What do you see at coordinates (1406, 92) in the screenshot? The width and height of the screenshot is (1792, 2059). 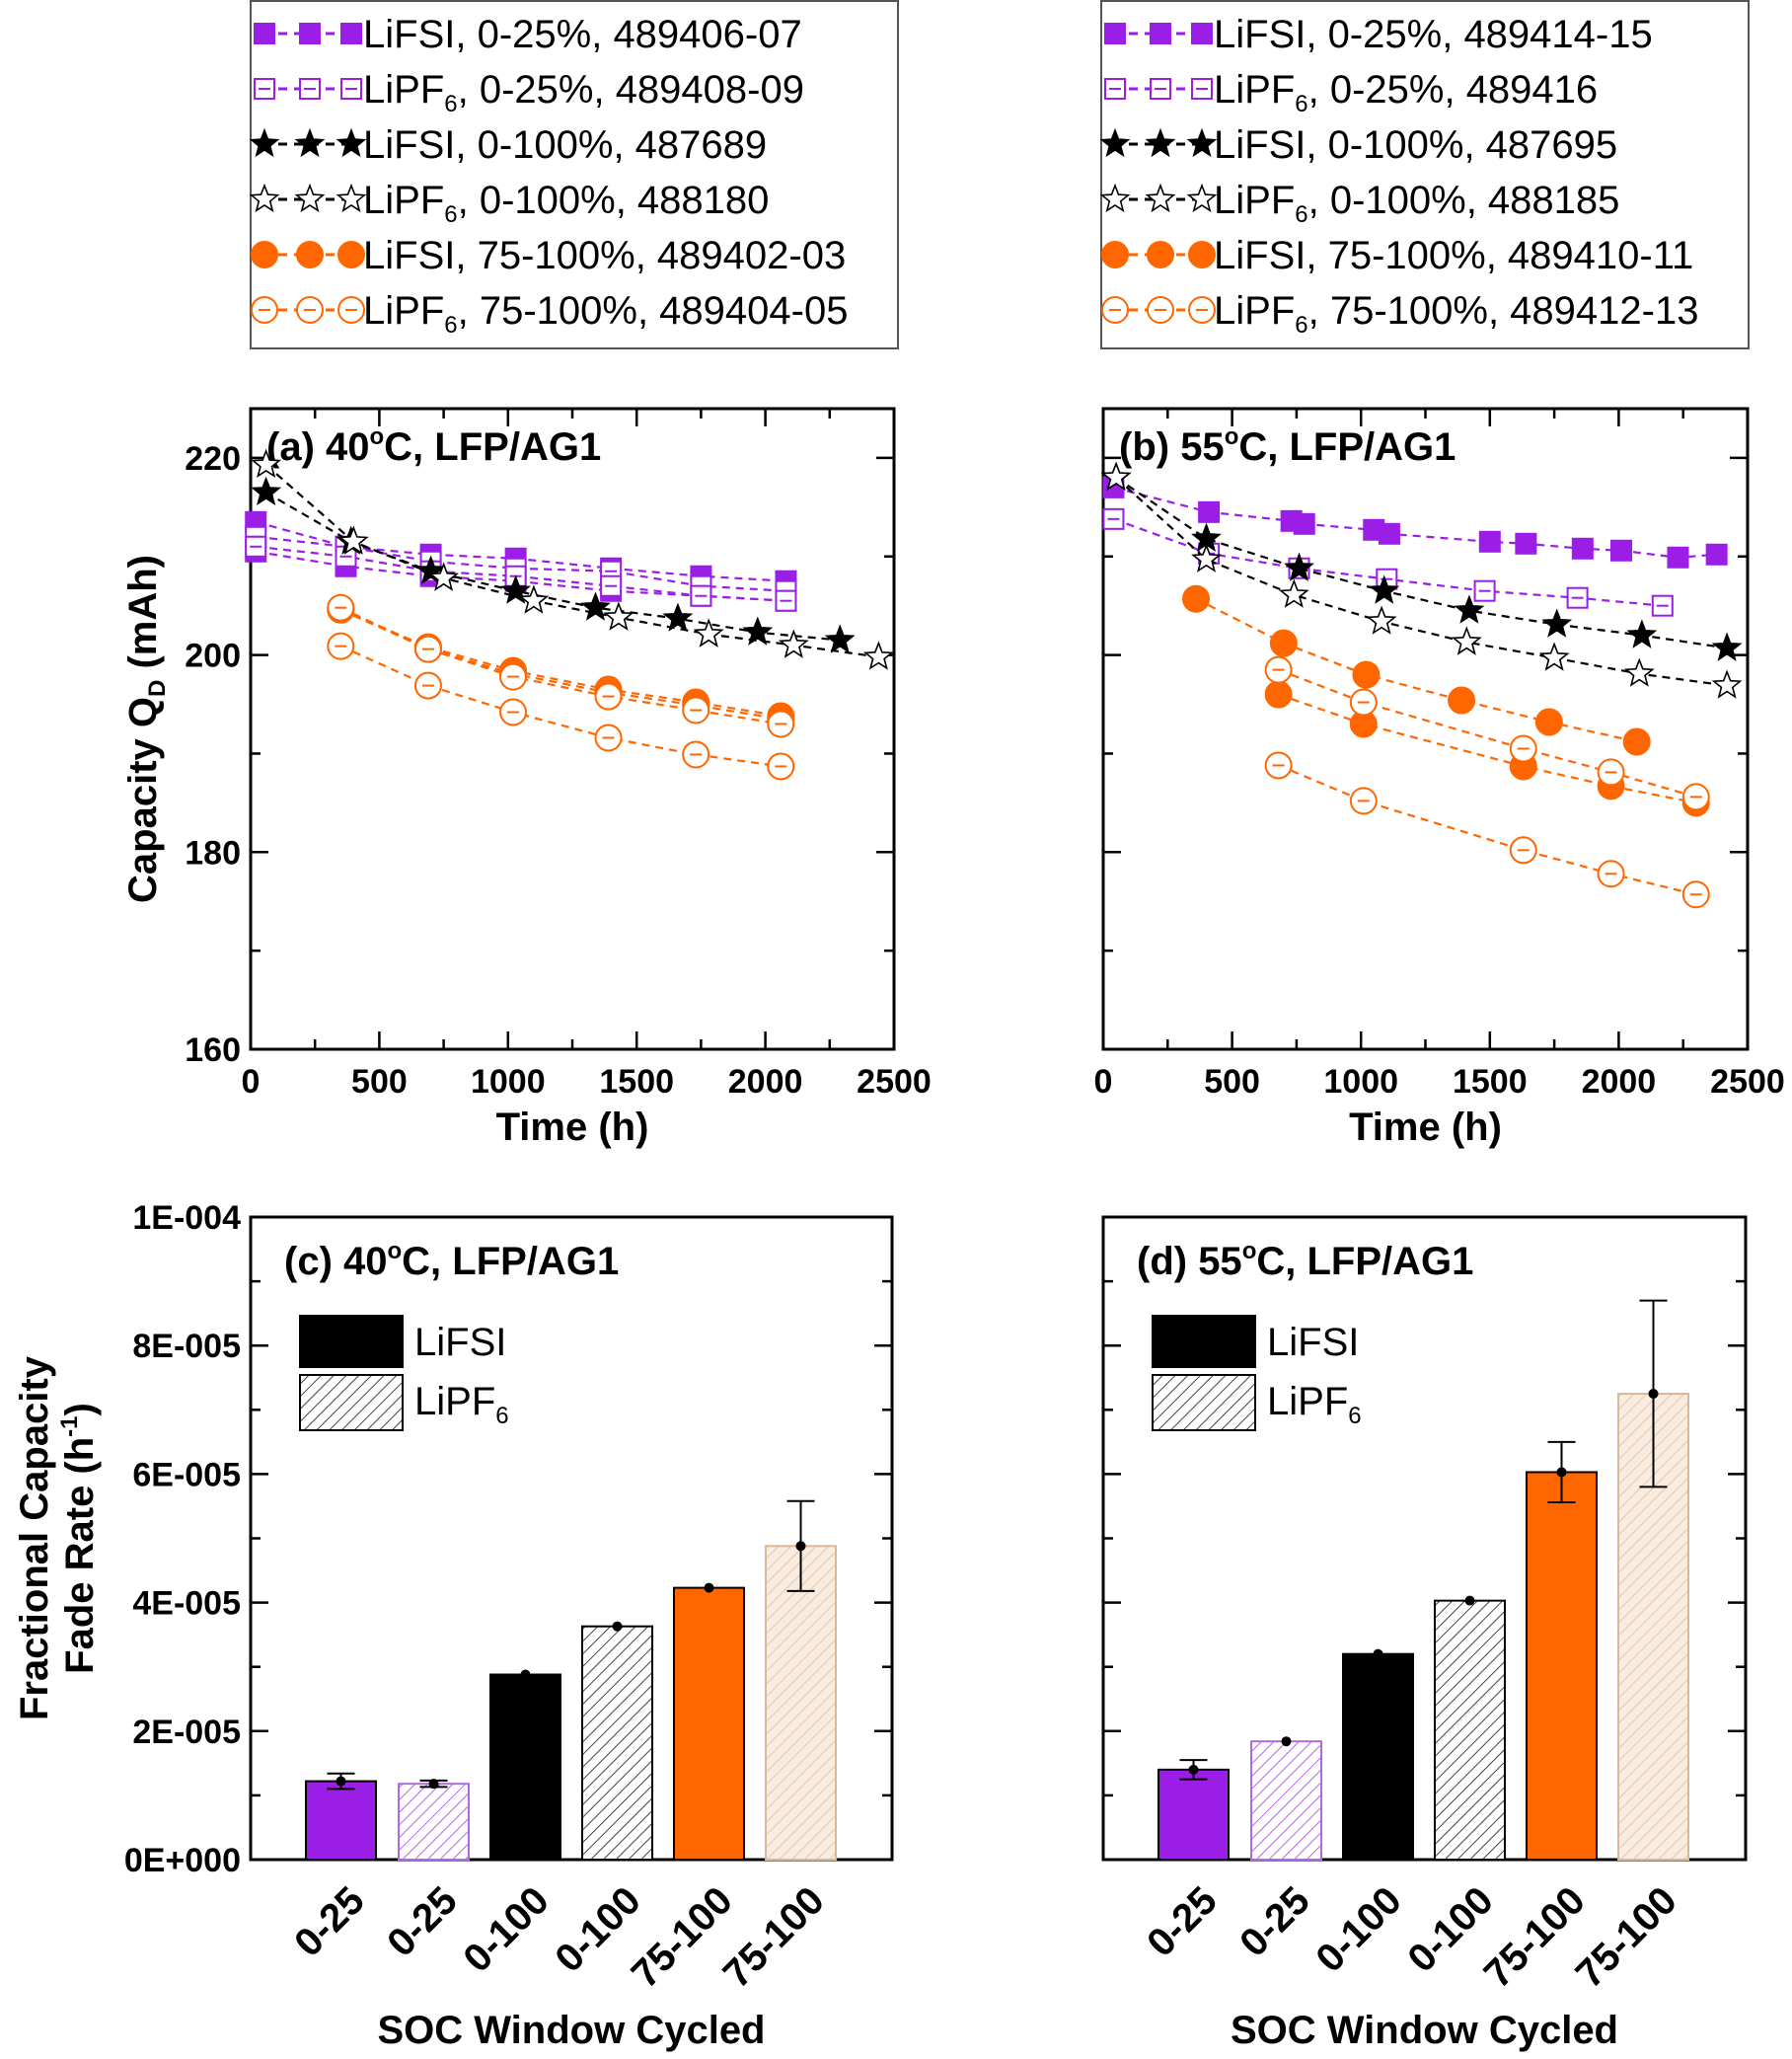 I see `legend-label: LiPF6, 0-25%, 489416` at bounding box center [1406, 92].